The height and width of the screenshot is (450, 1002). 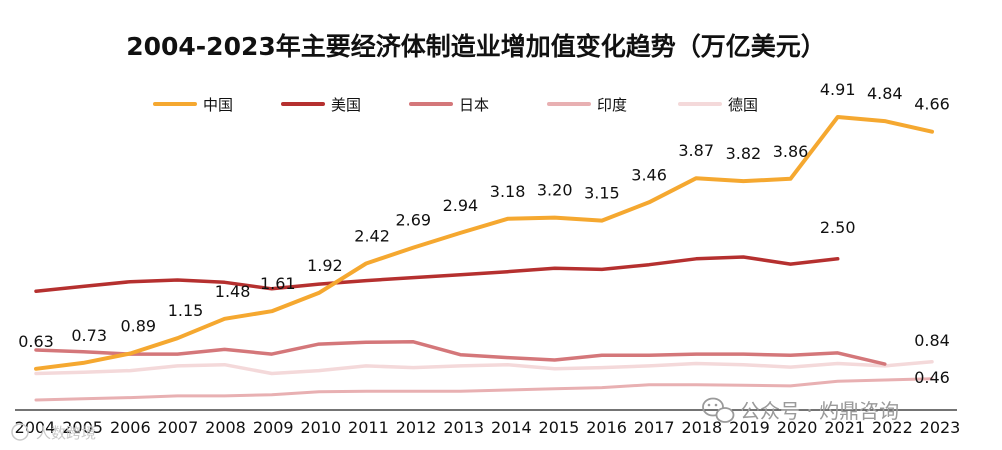 I want to click on legend-label-3: 印度, so click(x=612, y=105).